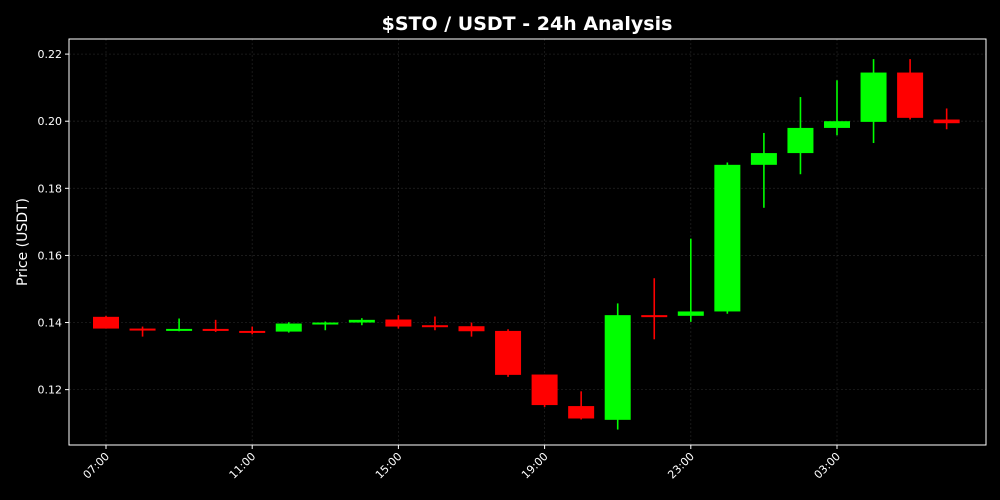  What do you see at coordinates (527, 24) in the screenshot?
I see `chart-title: $STO / USDT - 24h Analysis` at bounding box center [527, 24].